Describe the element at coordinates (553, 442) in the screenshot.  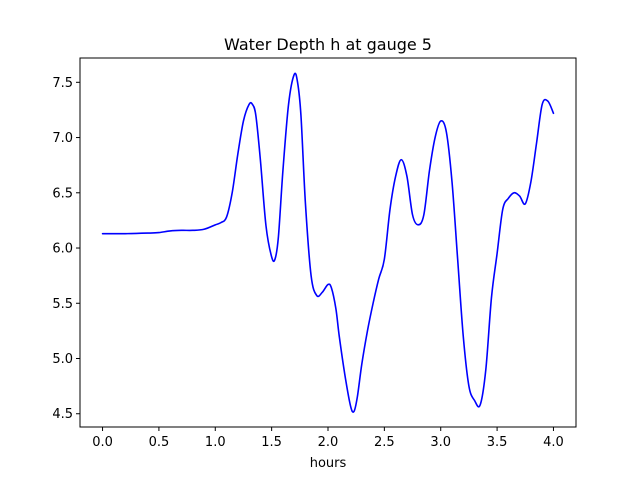
I see `x-tick-label: 4.0` at that location.